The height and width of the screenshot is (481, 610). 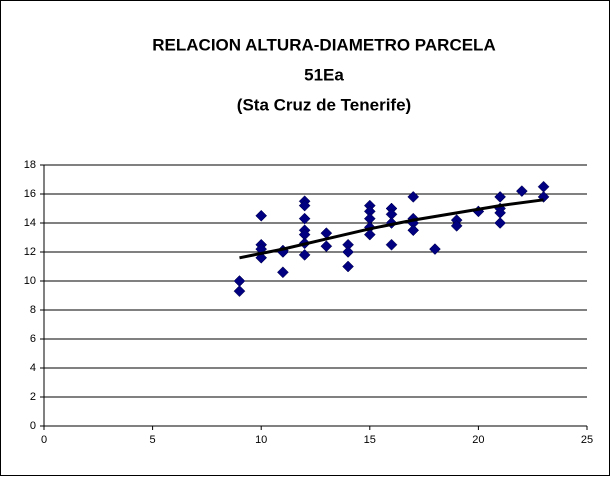 I want to click on x-tick-label: 10, so click(x=261, y=440).